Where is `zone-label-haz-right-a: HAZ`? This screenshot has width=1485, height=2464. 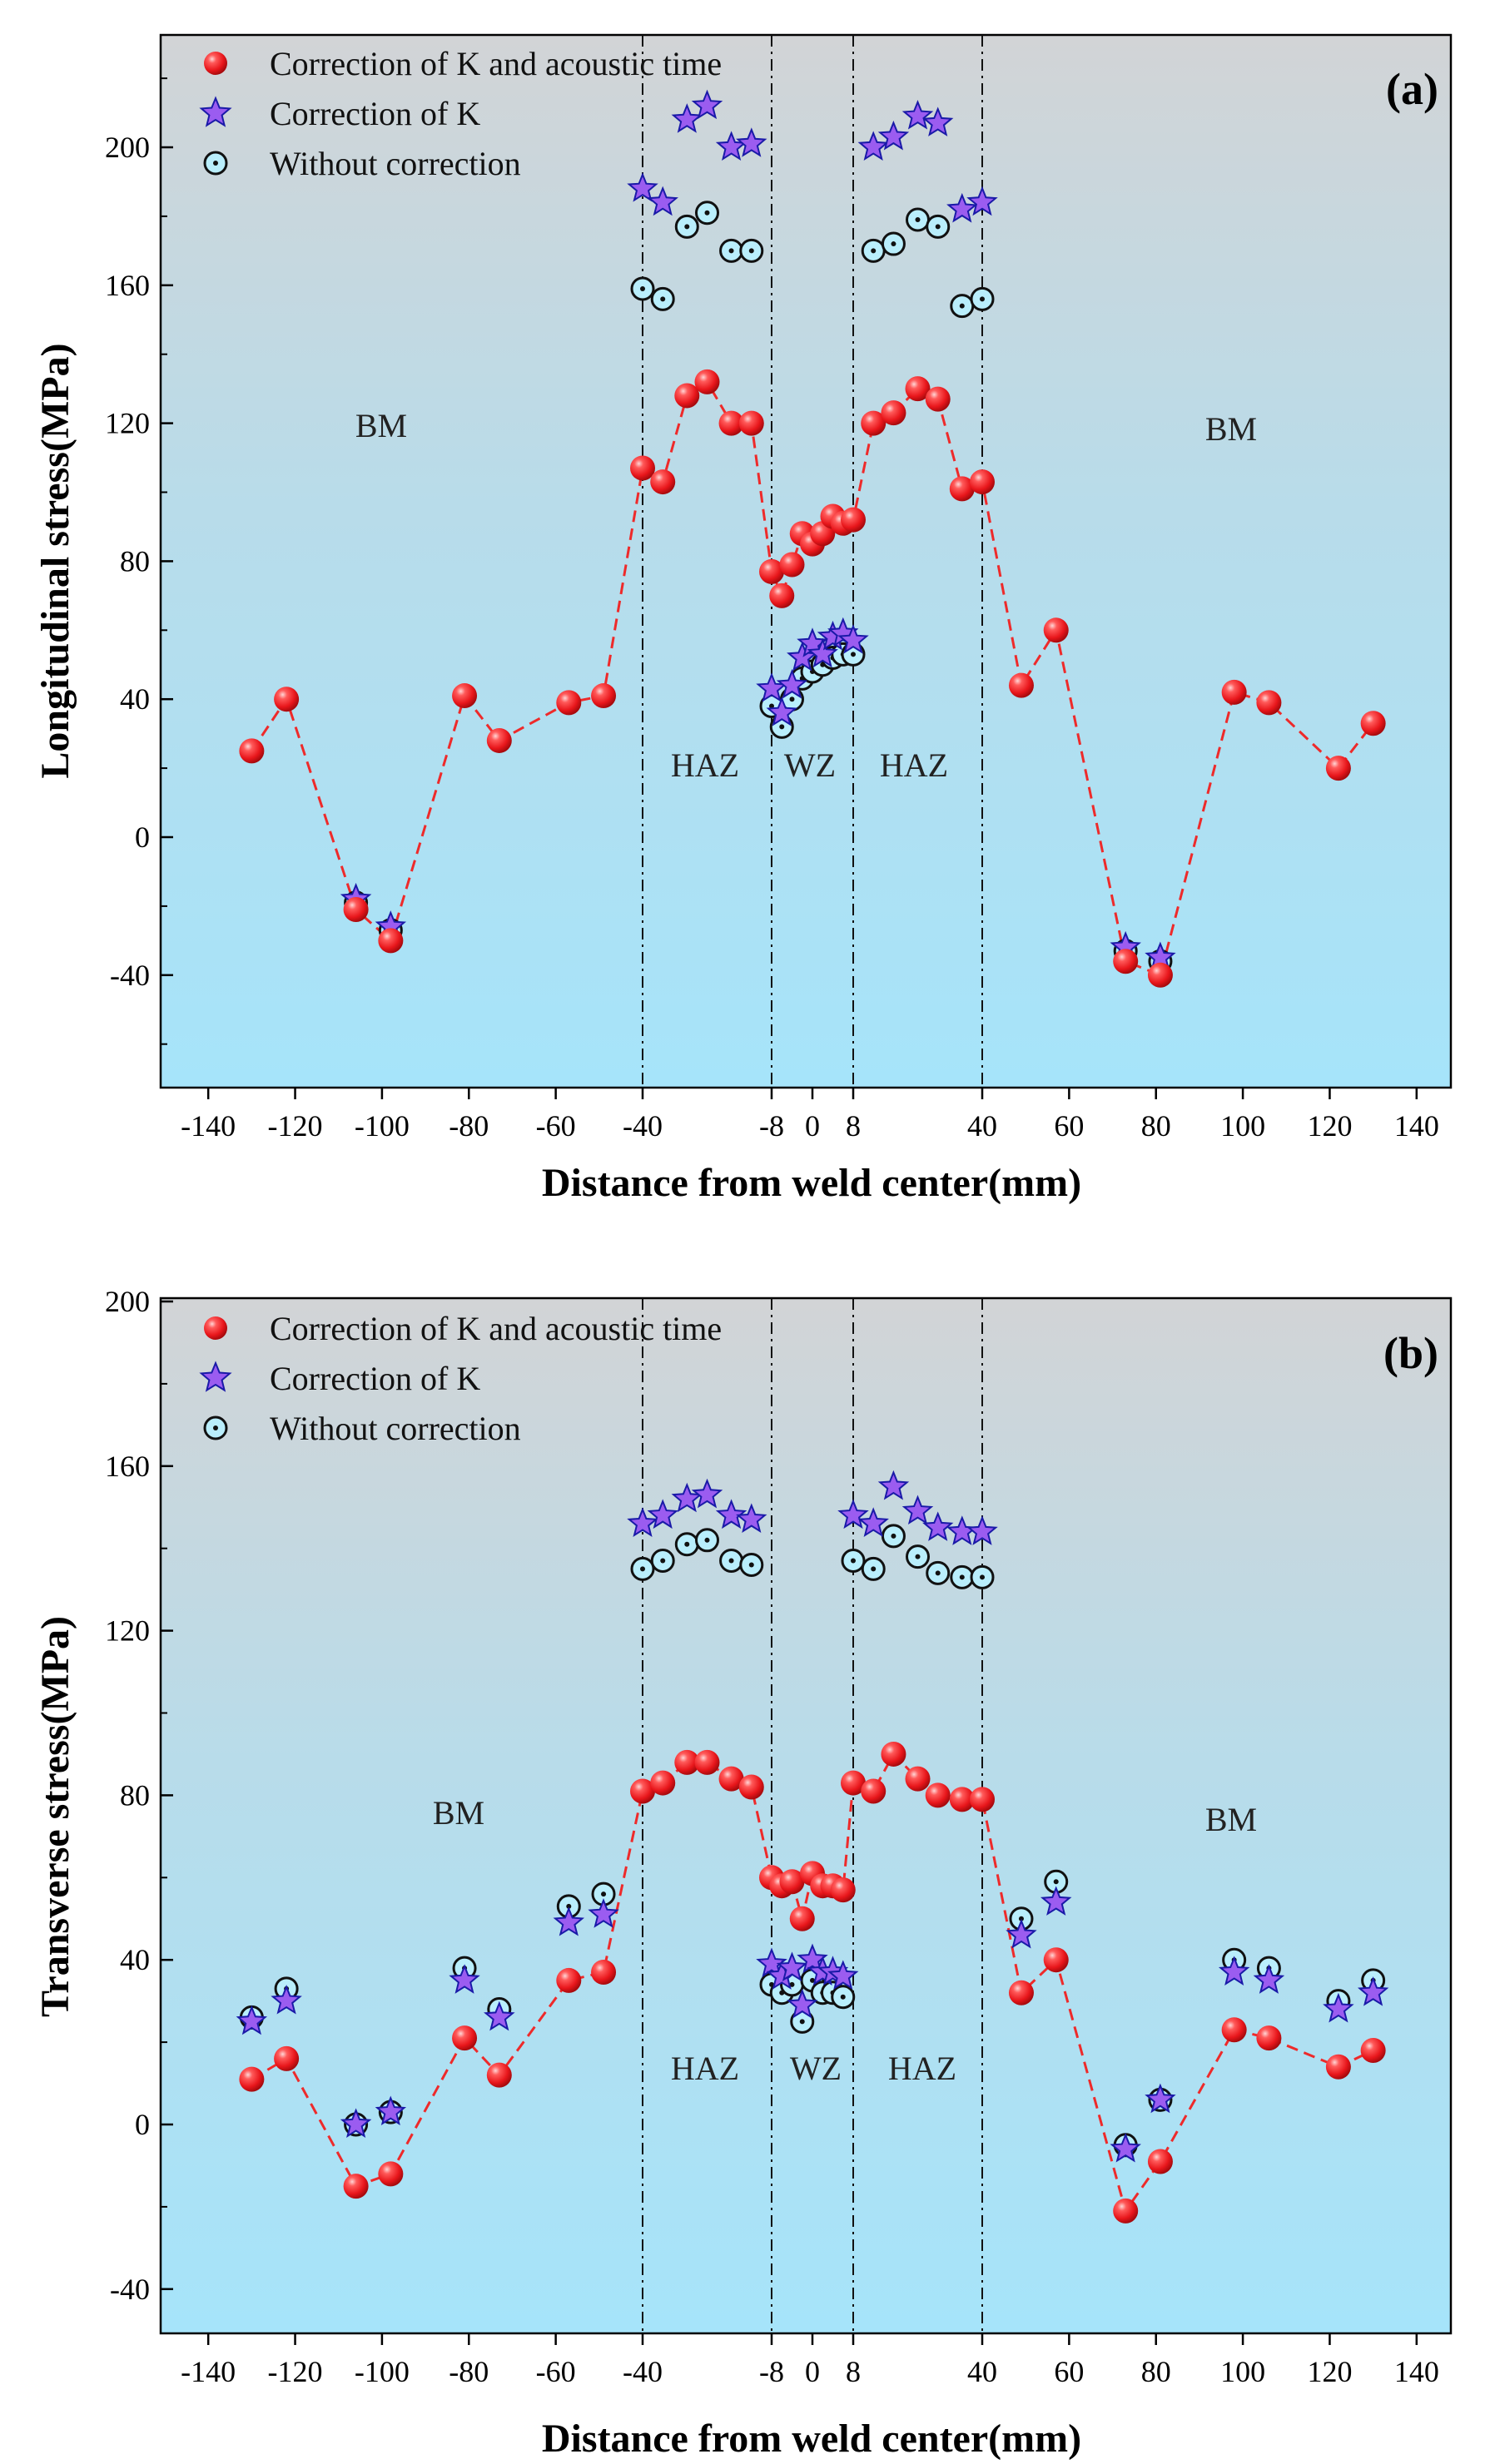 zone-label-haz-right-a: HAZ is located at coordinates (914, 765).